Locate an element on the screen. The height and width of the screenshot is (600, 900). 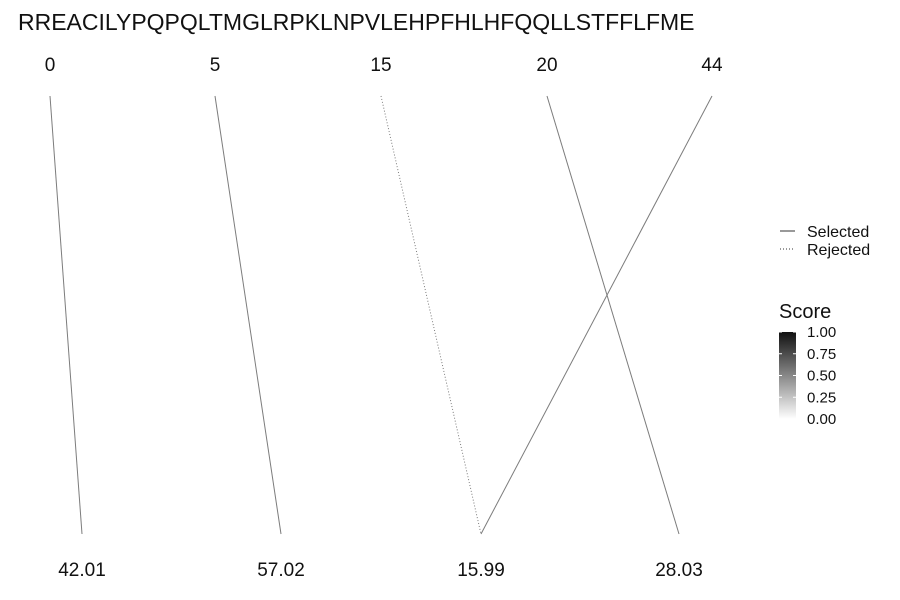
top-label-0: 0 is located at coordinates (50, 65).